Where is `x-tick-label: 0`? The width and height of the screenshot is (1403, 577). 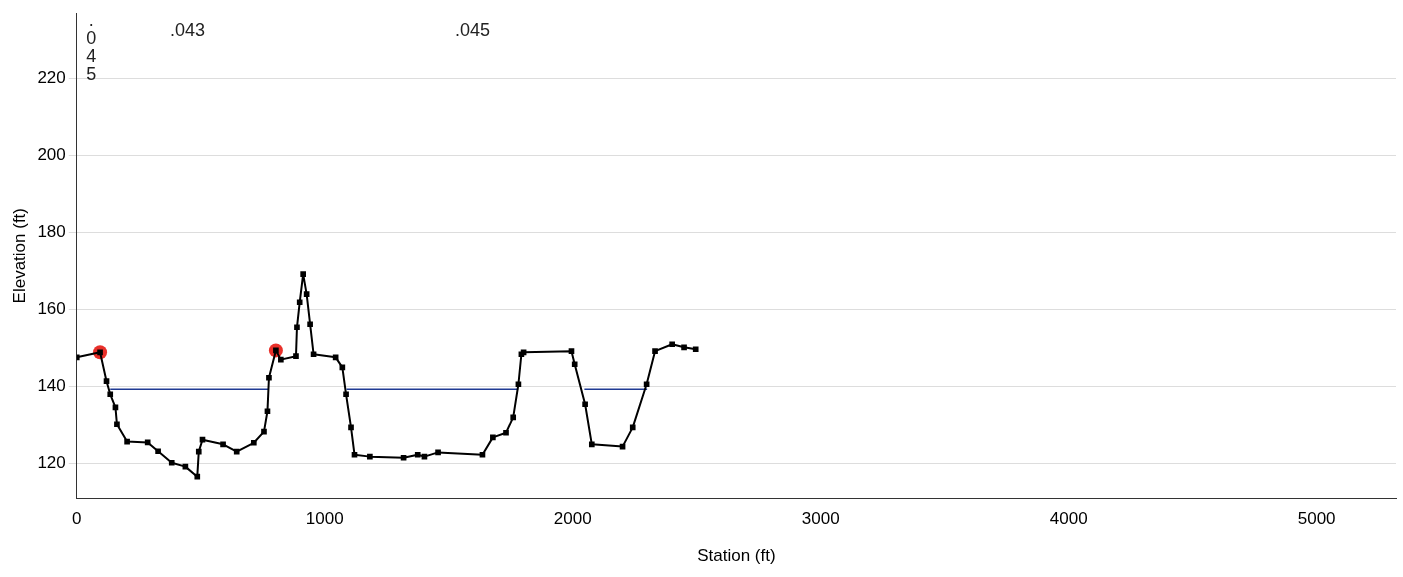
x-tick-label: 0 is located at coordinates (77, 519).